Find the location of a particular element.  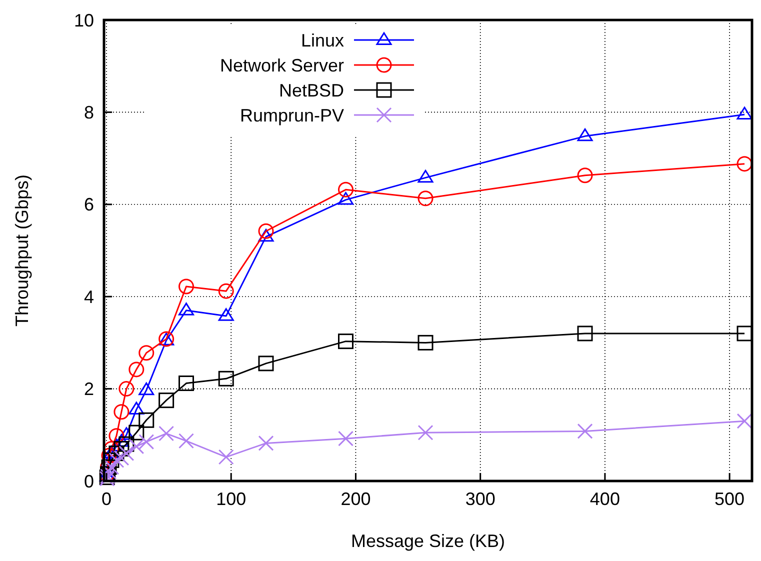

x-tick-label: 0 is located at coordinates (106, 499).